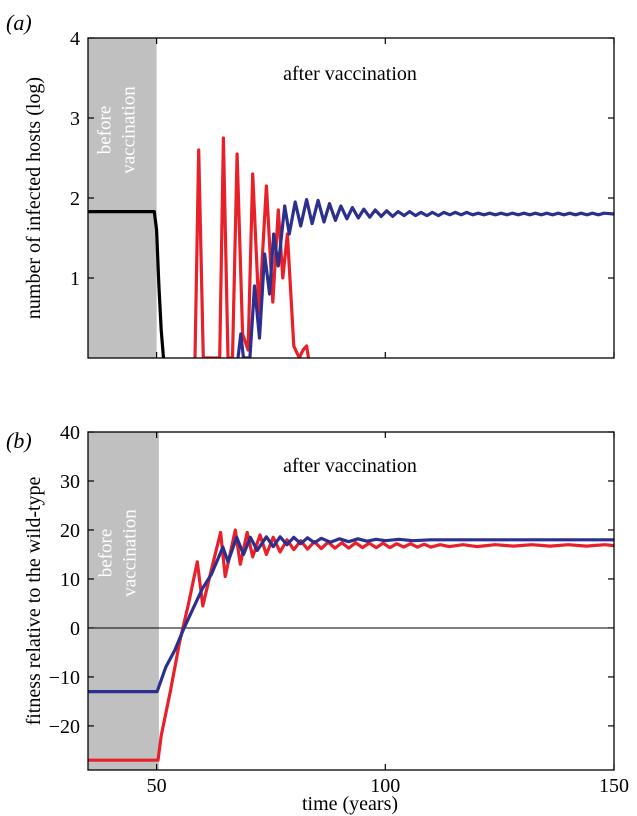  I want to click on y-tick-label: 1, so click(75, 279).